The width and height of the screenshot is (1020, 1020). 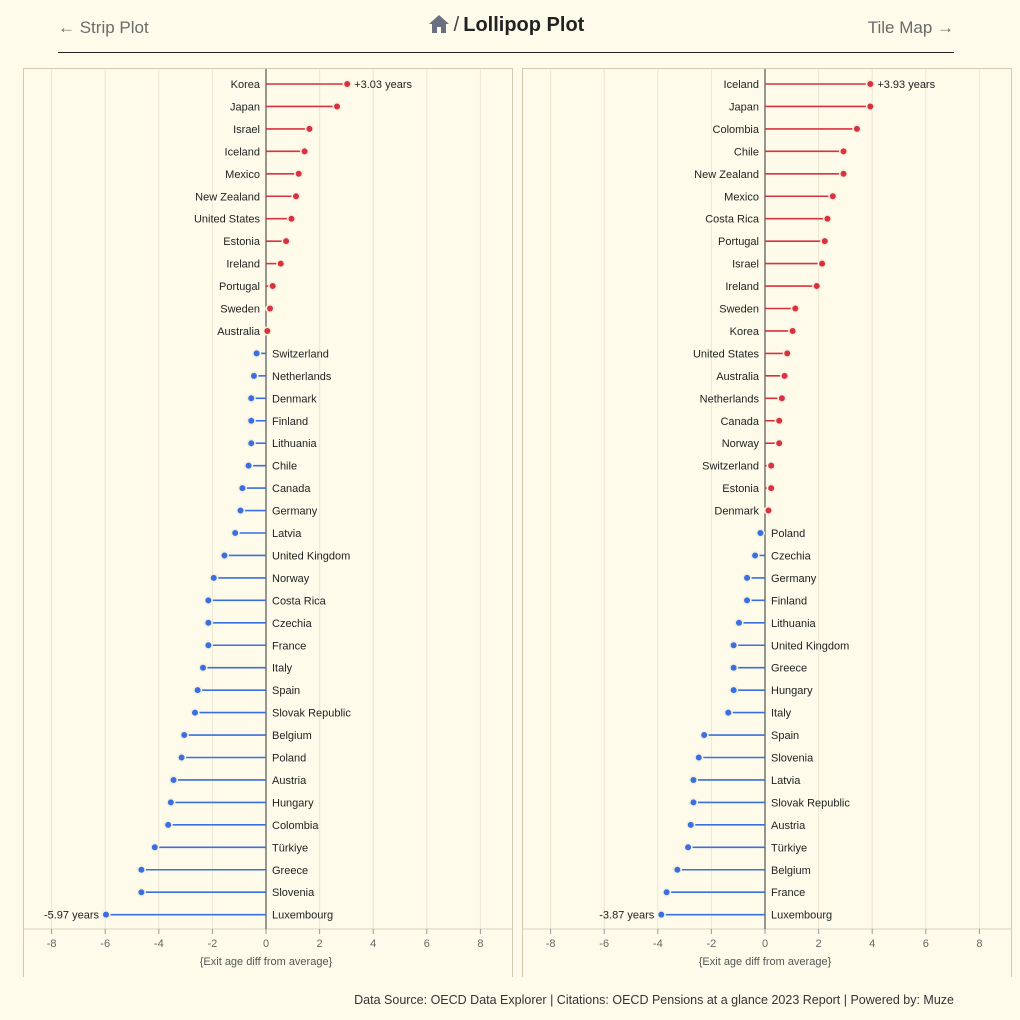 What do you see at coordinates (715, 916) in the screenshot?
I see `lollipop-row: Luxembourg -3.87 years` at bounding box center [715, 916].